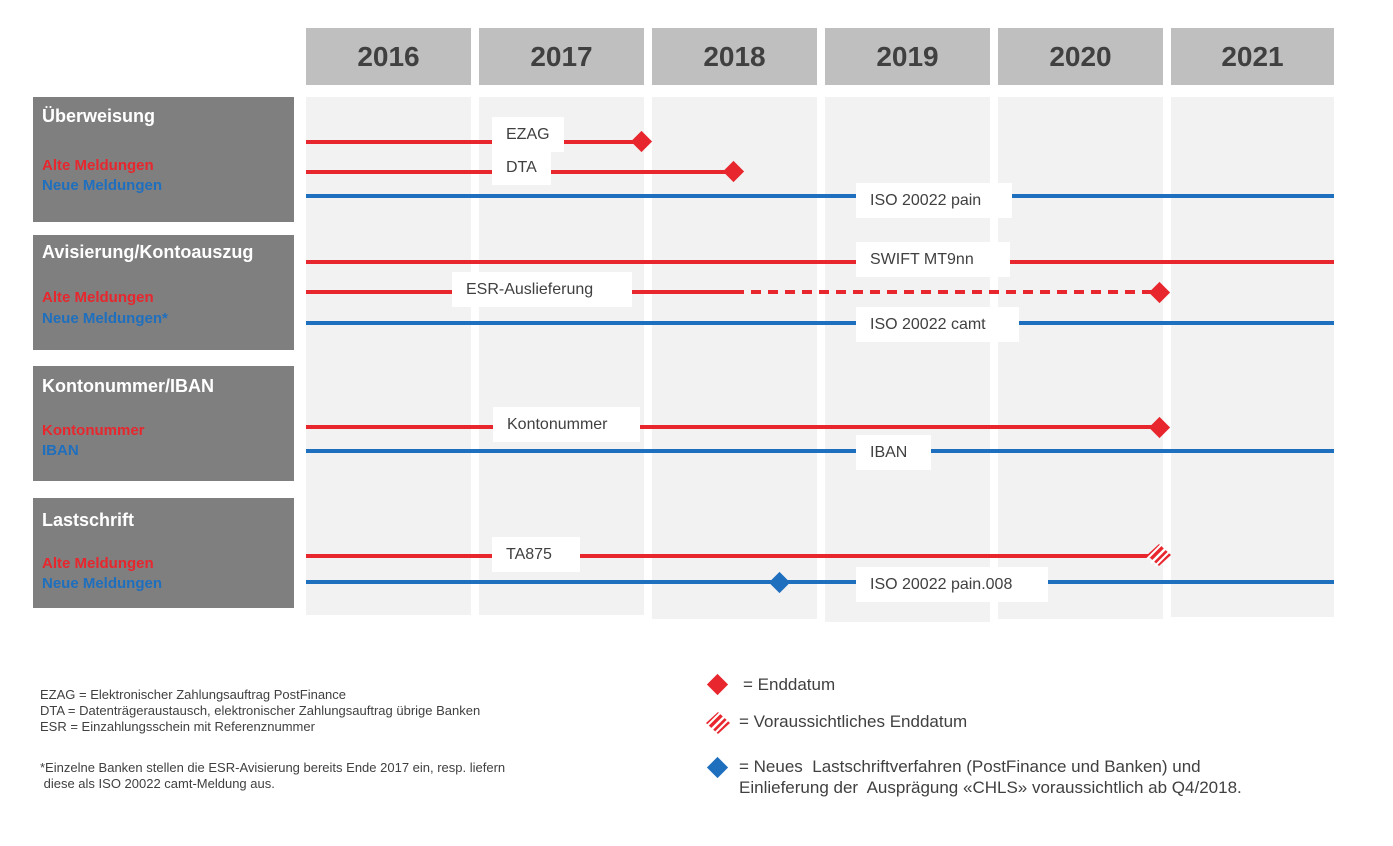  Describe the element at coordinates (1080, 56) in the screenshot. I see `year-header-2020: 2020` at that location.